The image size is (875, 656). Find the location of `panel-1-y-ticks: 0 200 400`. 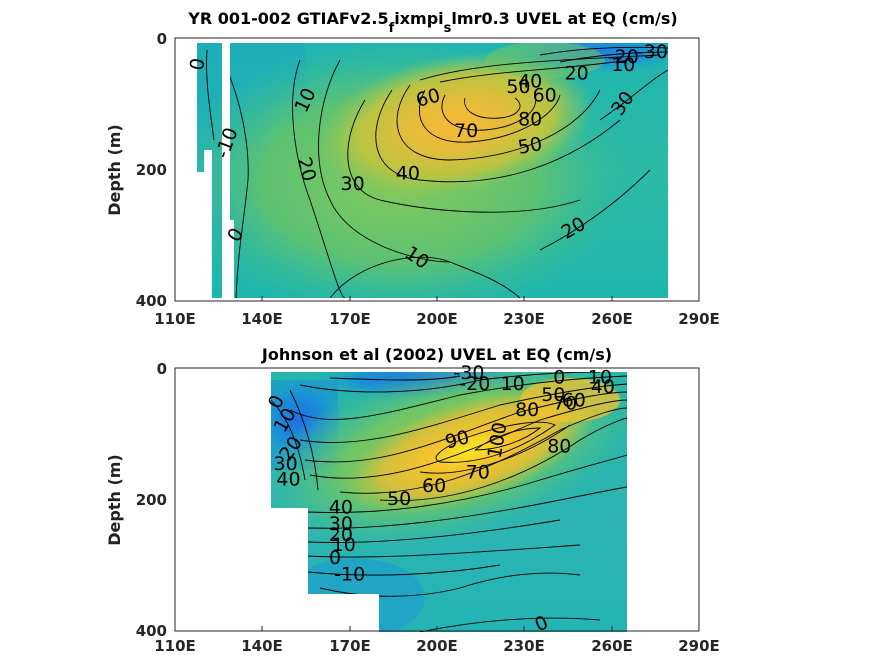

panel-1-y-ticks: 0 200 400 is located at coordinates (151, 170).